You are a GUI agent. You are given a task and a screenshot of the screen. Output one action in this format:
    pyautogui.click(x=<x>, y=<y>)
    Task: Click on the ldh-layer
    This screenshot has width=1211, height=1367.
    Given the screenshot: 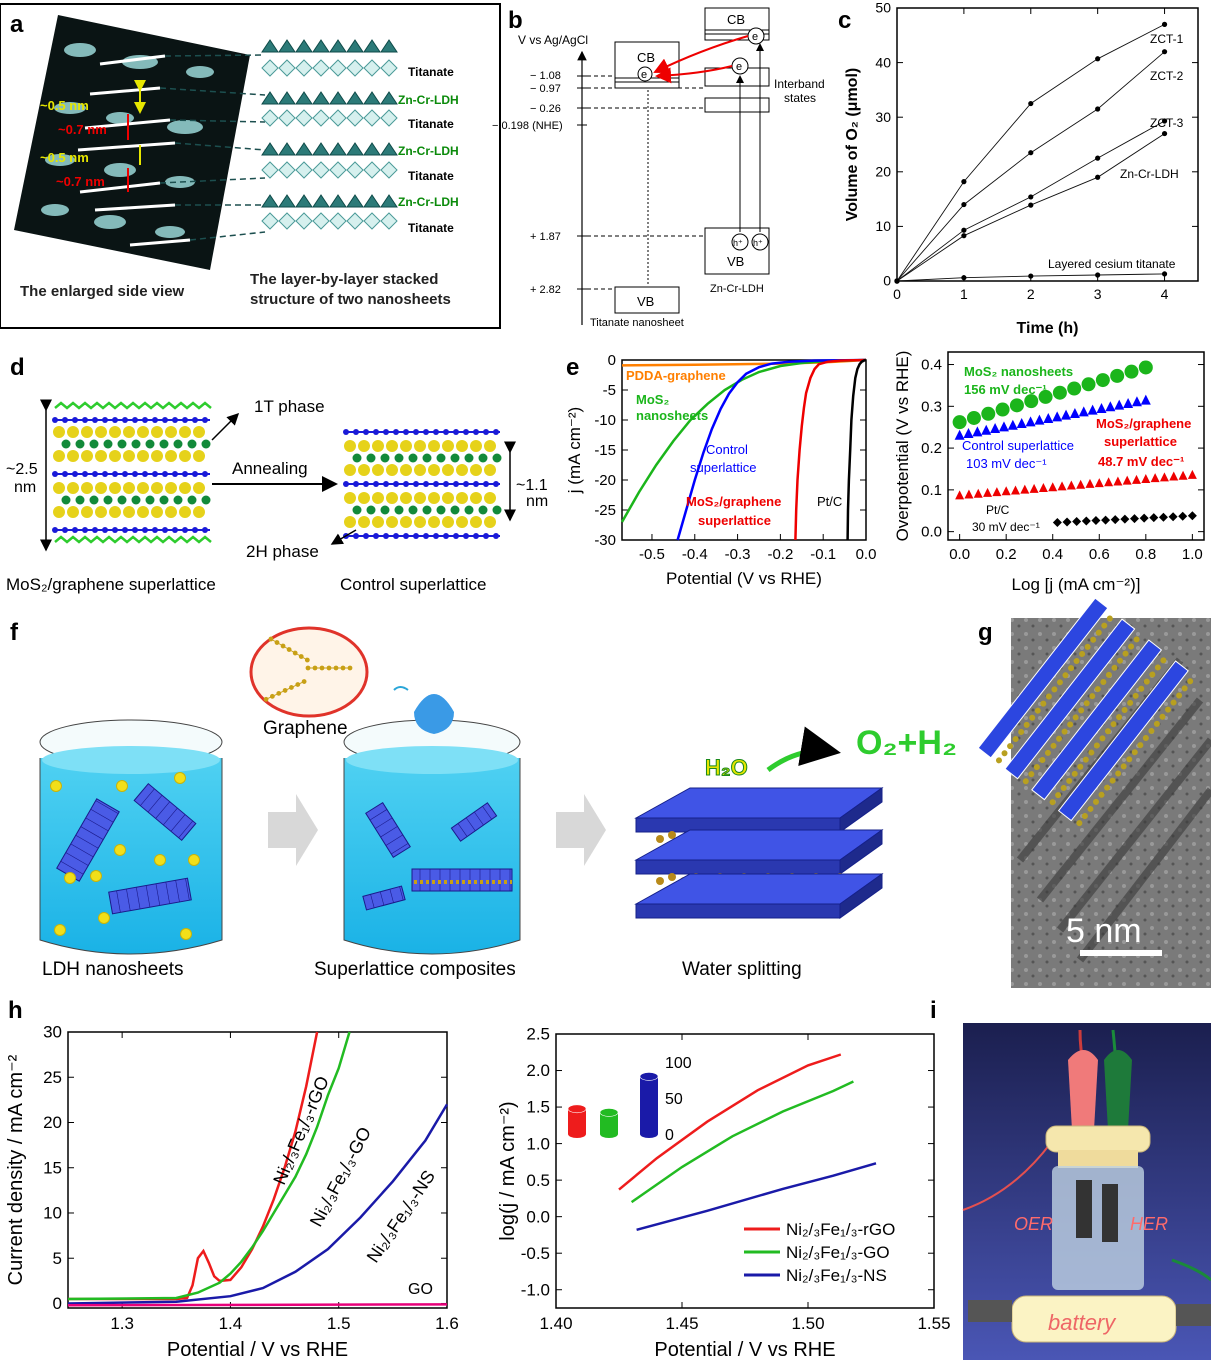 What is the action you would take?
    pyautogui.click(x=1070, y=699)
    